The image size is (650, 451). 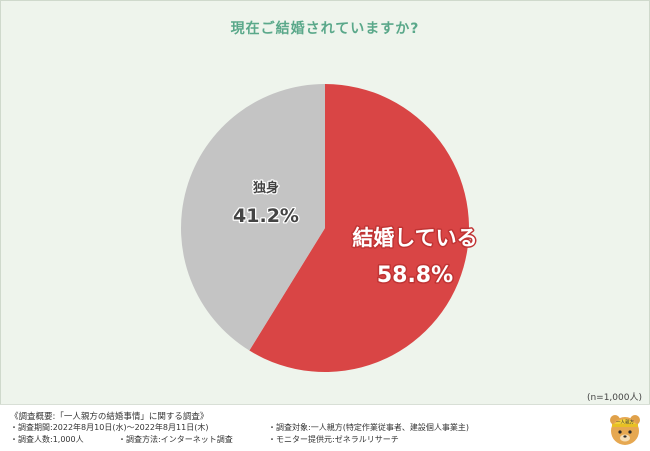 I want to click on survey-target: 調査対象:一人親方(特定作業従事者、建設個人事業主), so click(x=368, y=427).